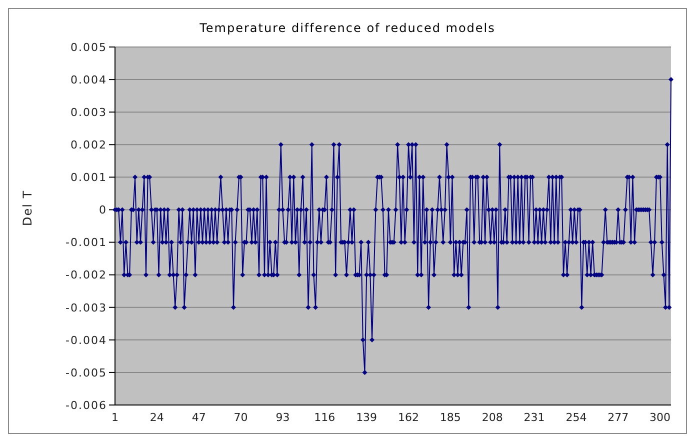 The image size is (695, 442). What do you see at coordinates (283, 417) in the screenshot?
I see `x-tick-label: 93` at bounding box center [283, 417].